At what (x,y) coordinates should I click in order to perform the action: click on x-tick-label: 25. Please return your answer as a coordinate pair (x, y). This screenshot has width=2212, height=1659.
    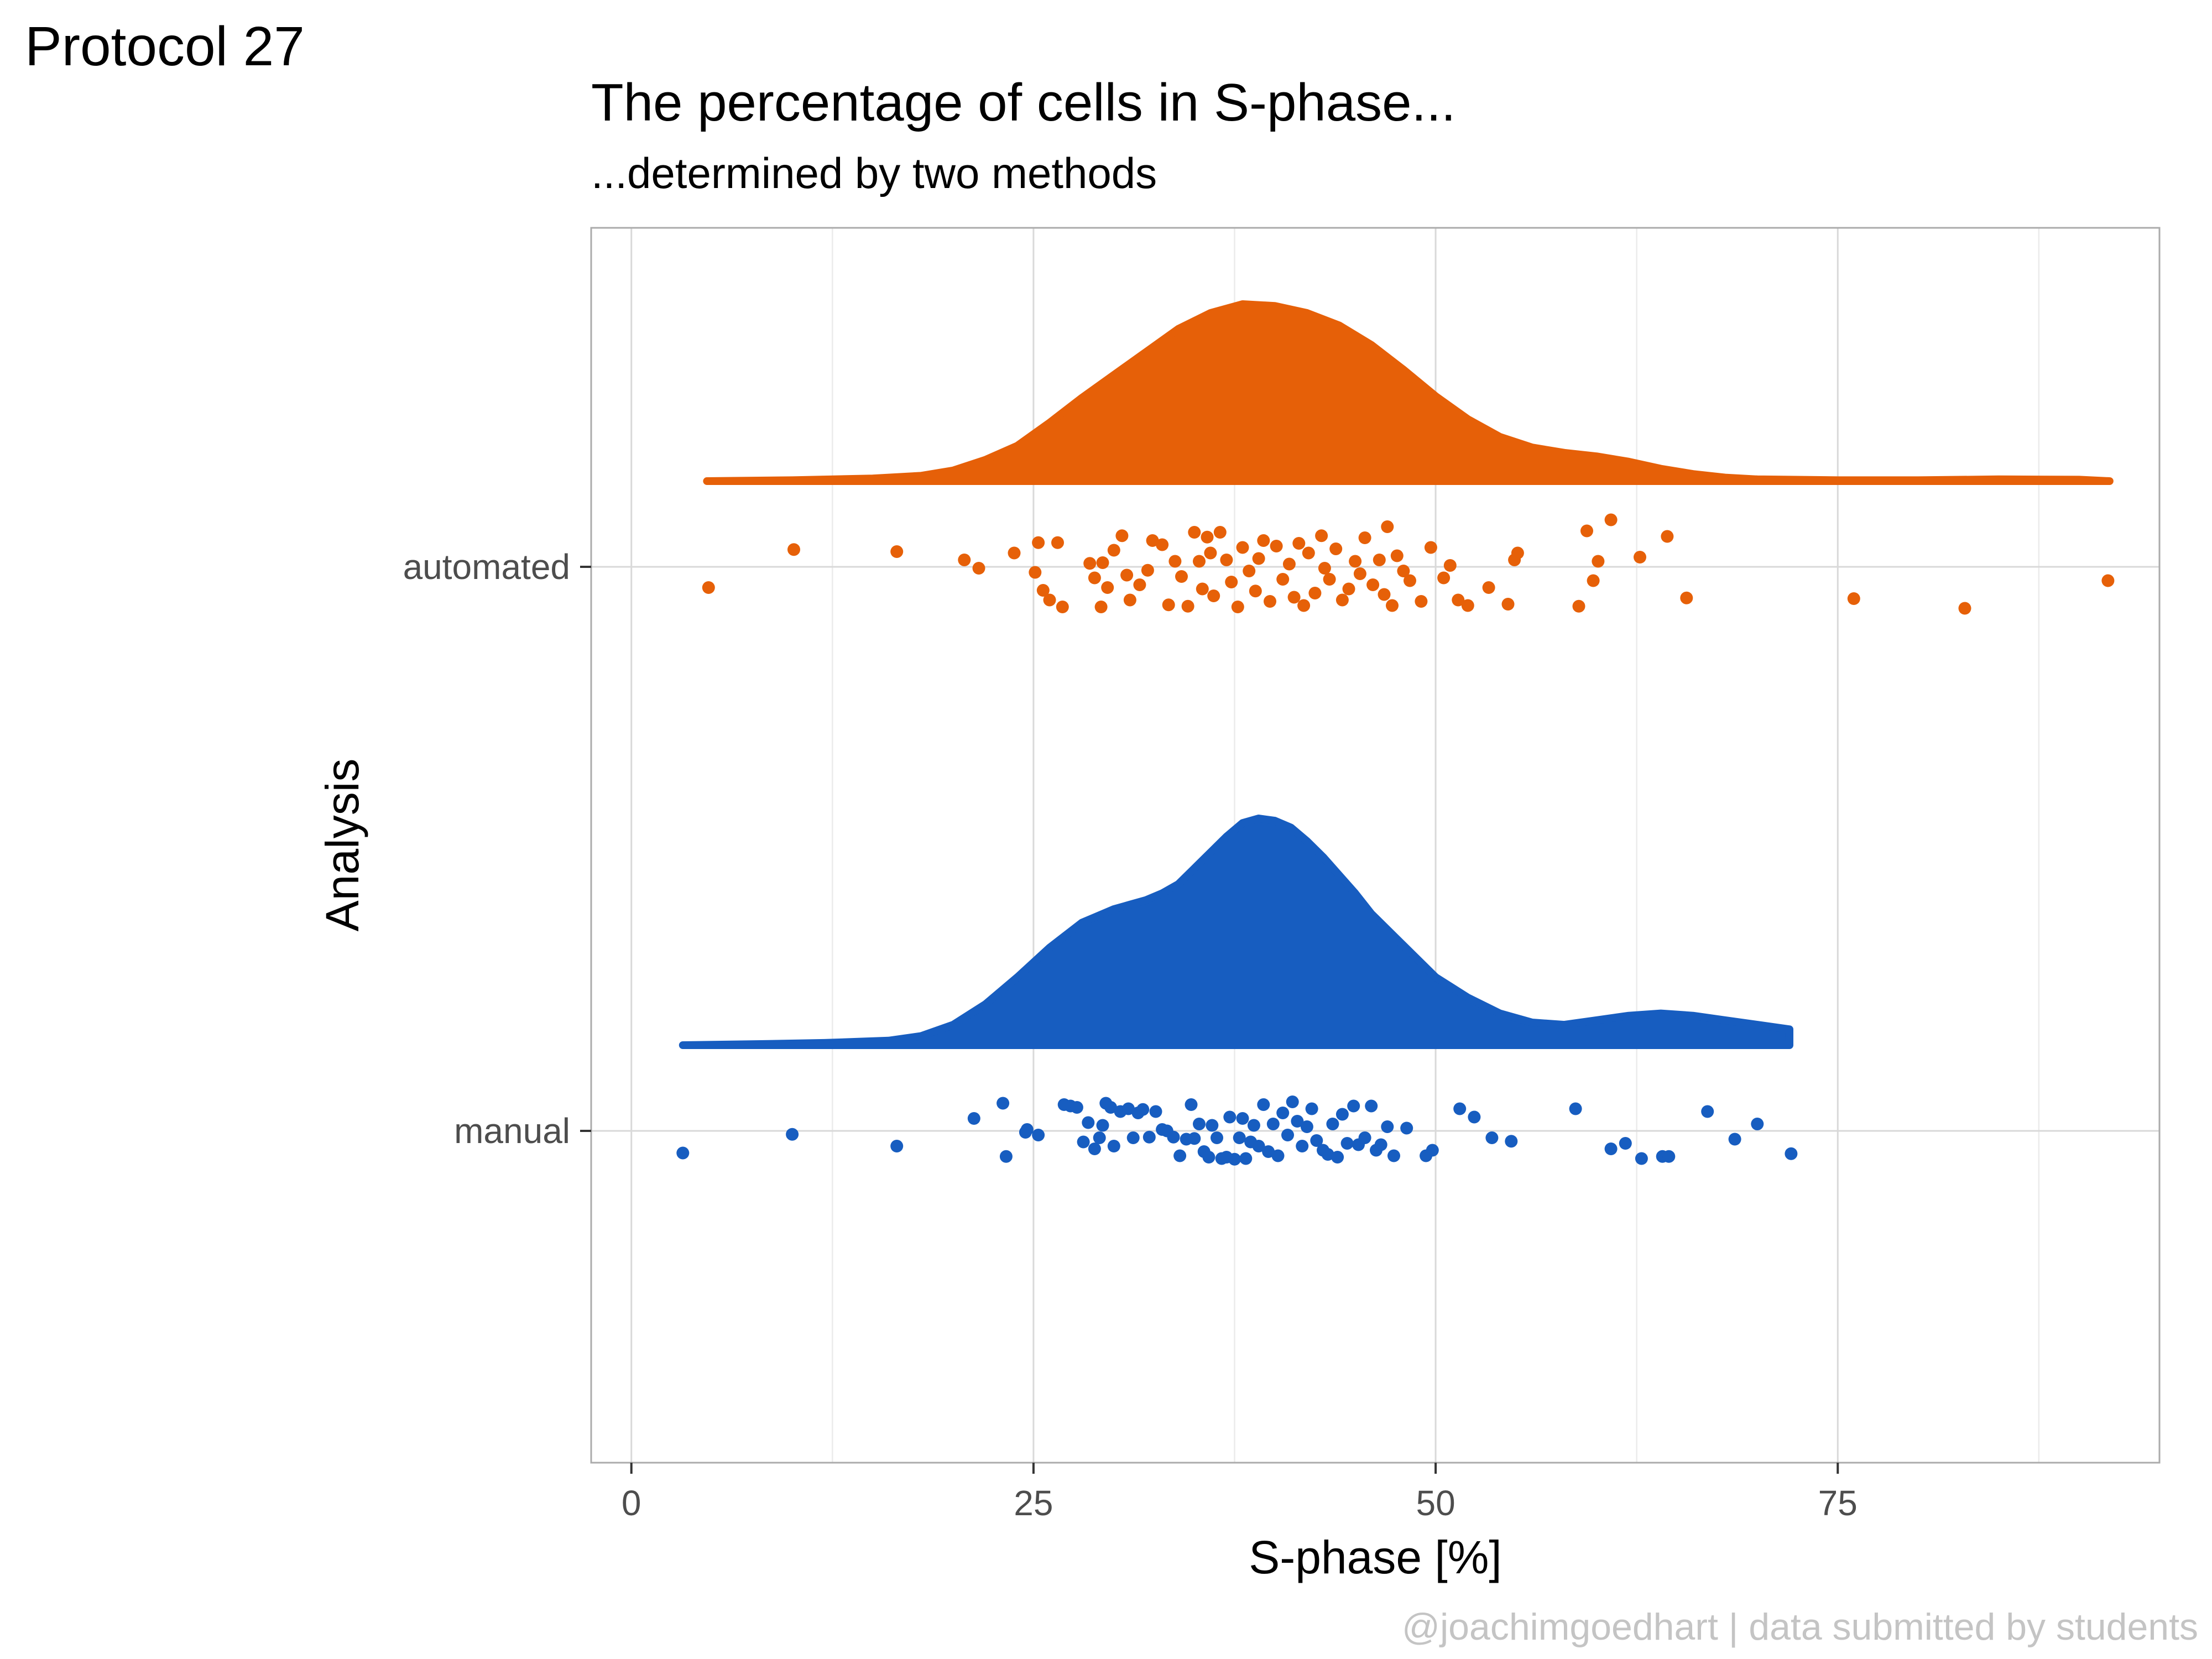
    Looking at the image, I should click on (1033, 1503).